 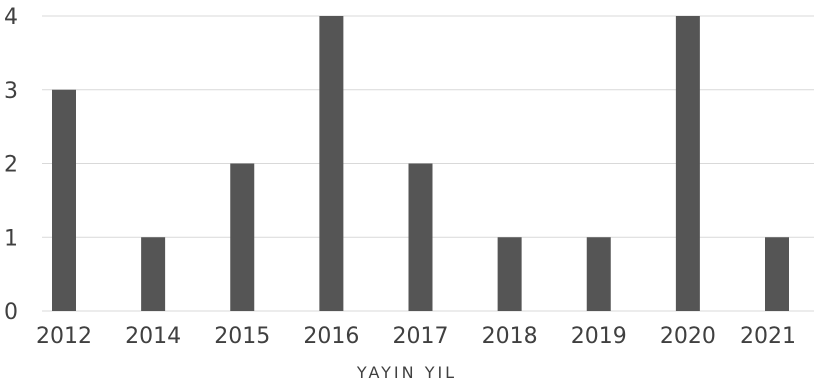 I want to click on x-tick-label: 2012, so click(x=64, y=336).